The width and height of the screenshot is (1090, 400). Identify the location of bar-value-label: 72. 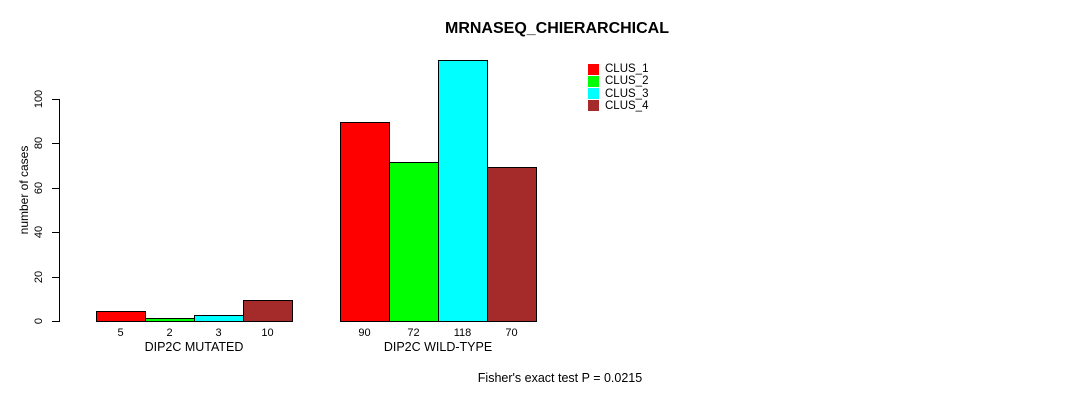
(413, 333).